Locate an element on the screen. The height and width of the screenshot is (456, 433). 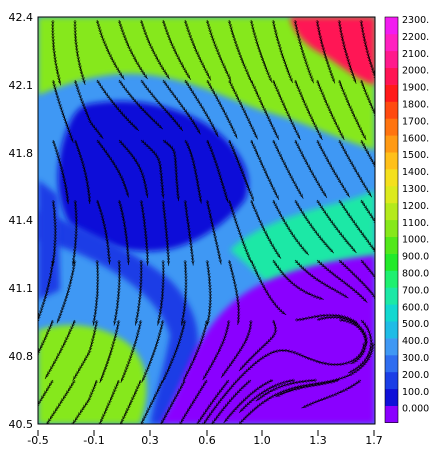
colorbar-label: 1300. is located at coordinates (415, 189).